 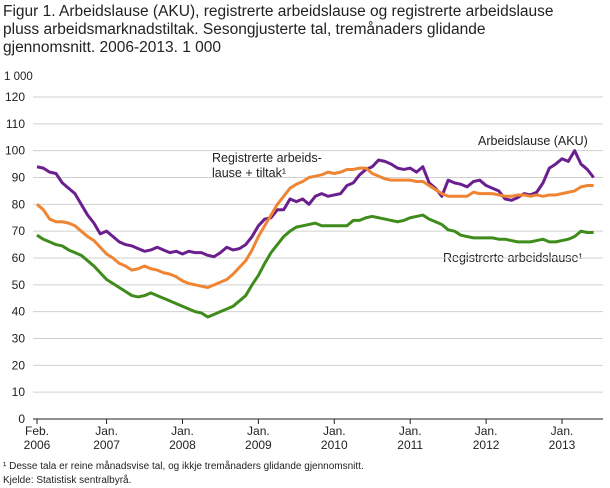 I want to click on x-tick-label: Jan. 2012, so click(x=486, y=438).